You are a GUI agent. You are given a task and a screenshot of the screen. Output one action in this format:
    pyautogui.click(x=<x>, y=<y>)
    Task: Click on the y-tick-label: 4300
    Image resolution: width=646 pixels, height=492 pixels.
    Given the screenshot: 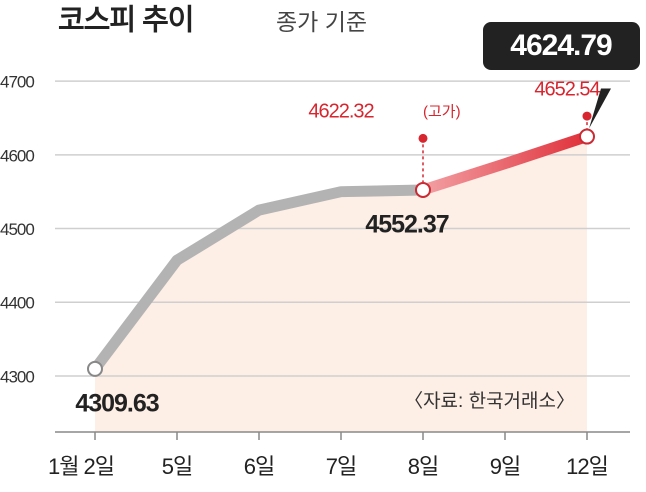 What is the action you would take?
    pyautogui.click(x=17, y=376)
    